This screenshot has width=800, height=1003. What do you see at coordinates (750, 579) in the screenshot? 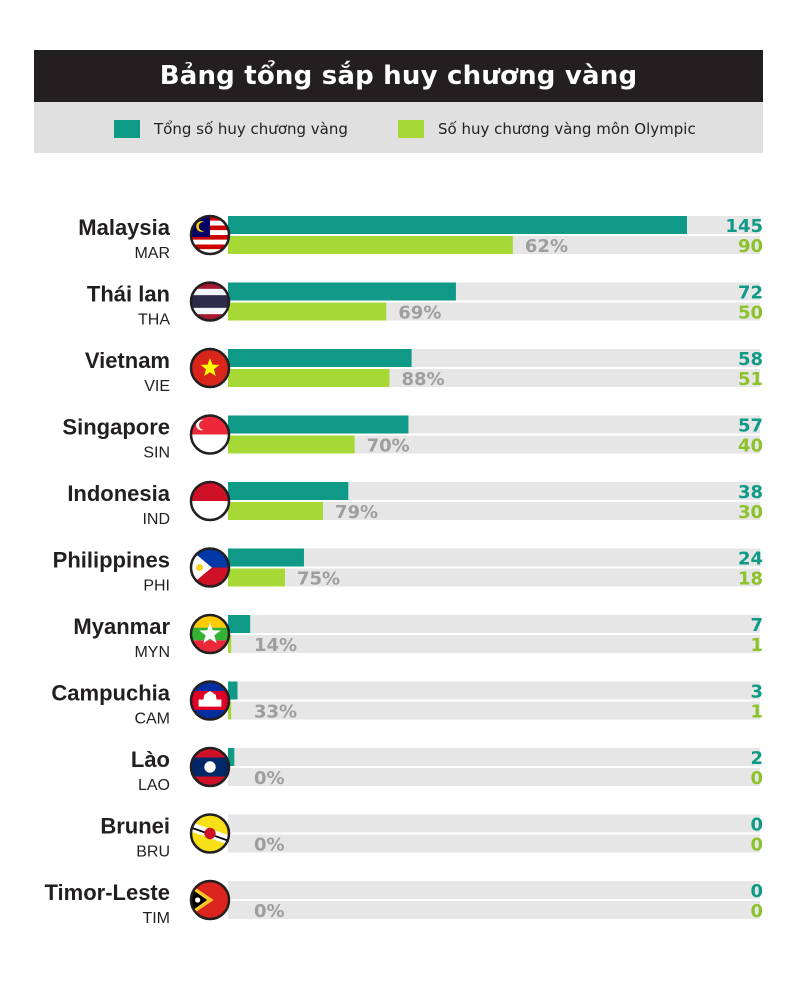
I see `olympic-value-label: 18` at bounding box center [750, 579].